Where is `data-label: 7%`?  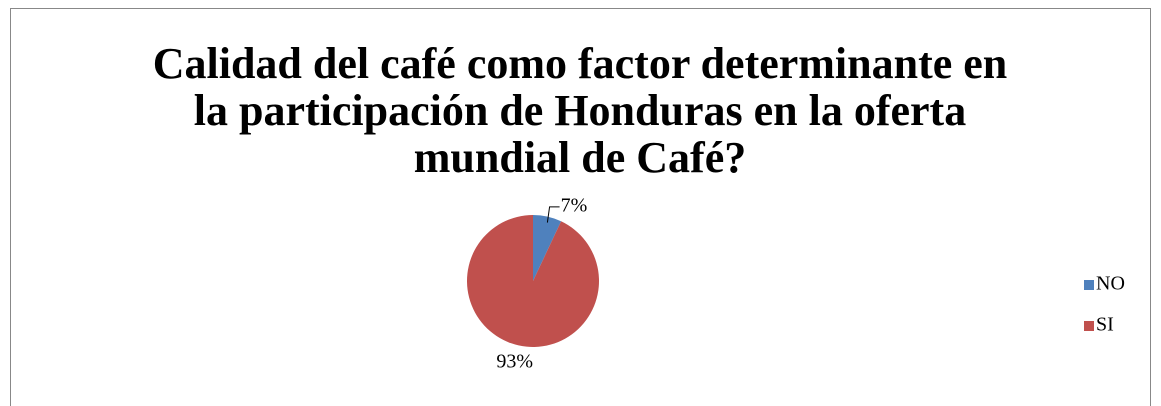
data-label: 7% is located at coordinates (574, 205).